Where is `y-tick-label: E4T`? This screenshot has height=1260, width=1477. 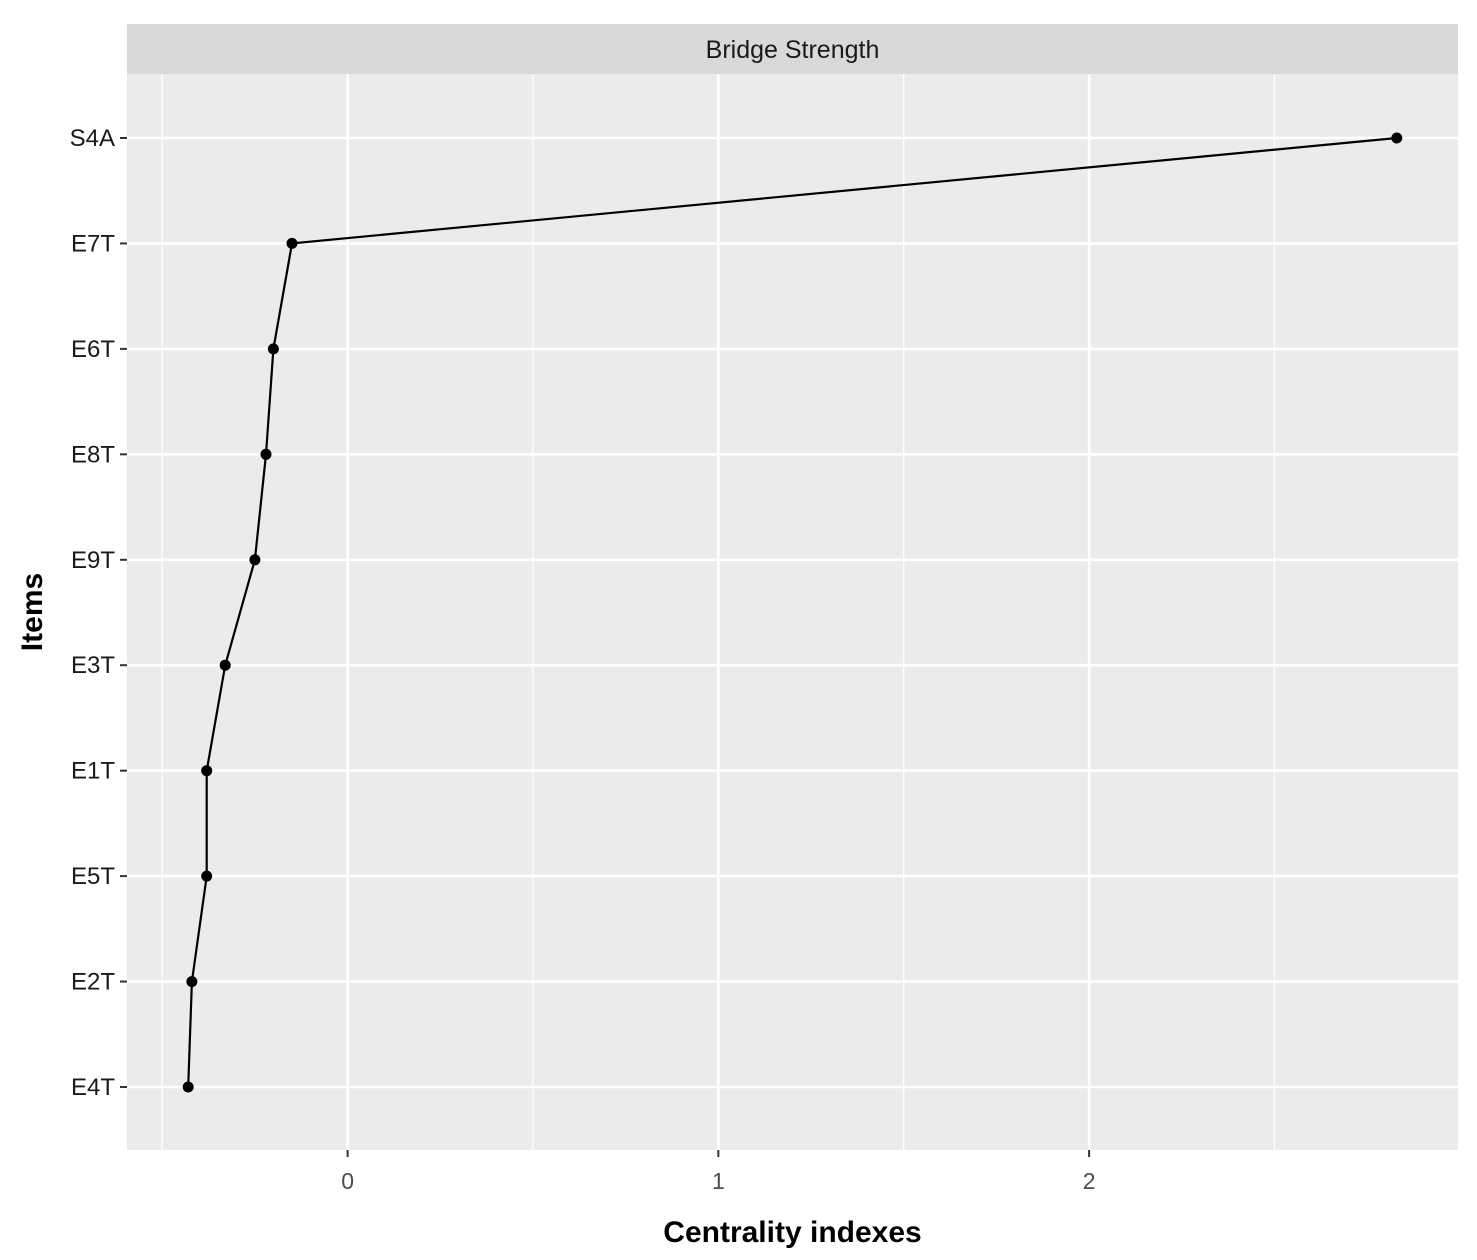
y-tick-label: E4T is located at coordinates (93, 1087).